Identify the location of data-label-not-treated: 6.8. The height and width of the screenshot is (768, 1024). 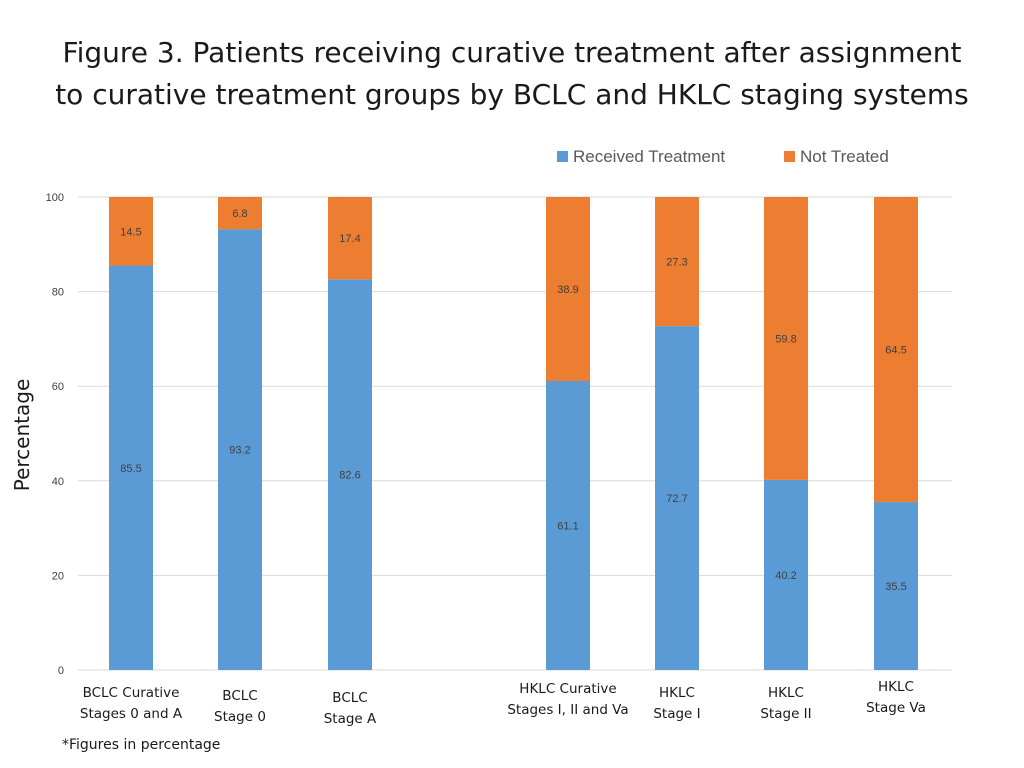
(239, 214).